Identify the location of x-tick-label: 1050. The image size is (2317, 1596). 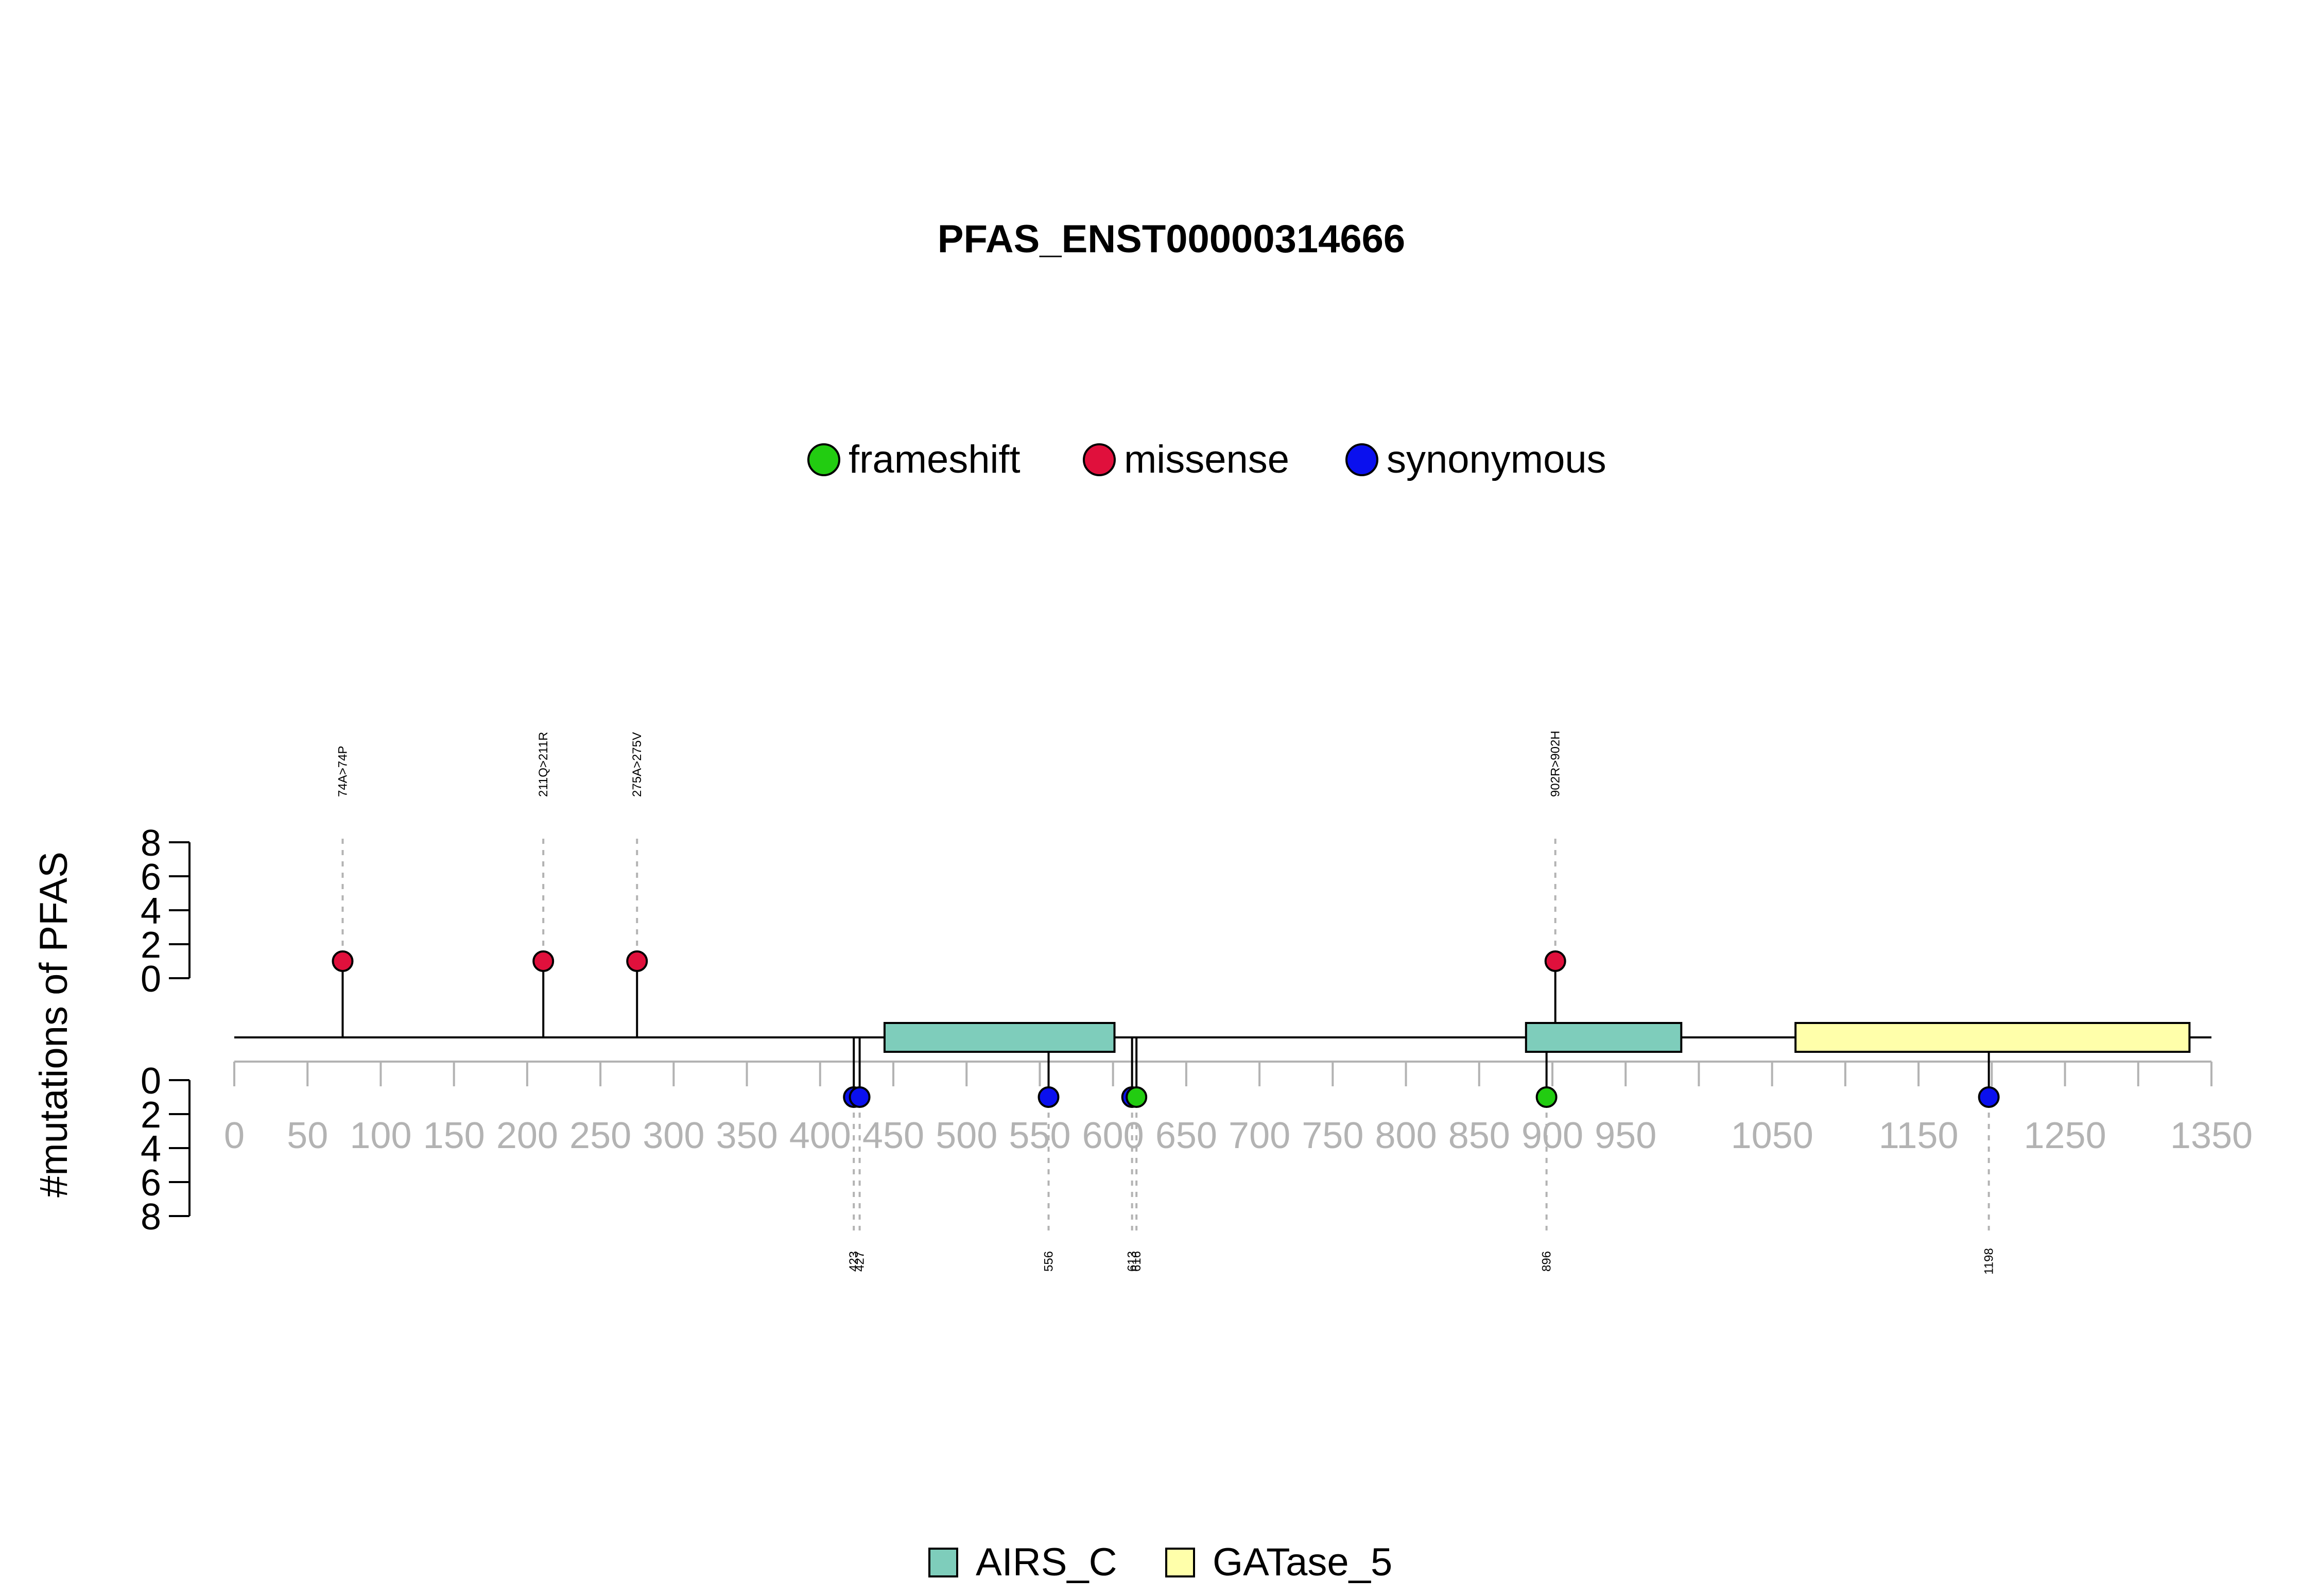
(1772, 1135).